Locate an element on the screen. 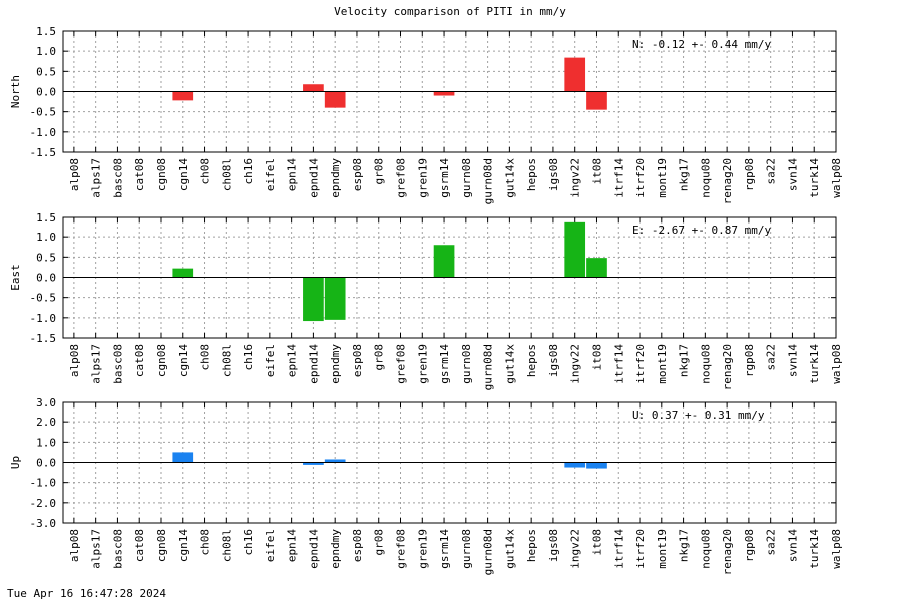 This screenshot has width=900, height=600. xtick-label: basc08 is located at coordinates (117, 364).